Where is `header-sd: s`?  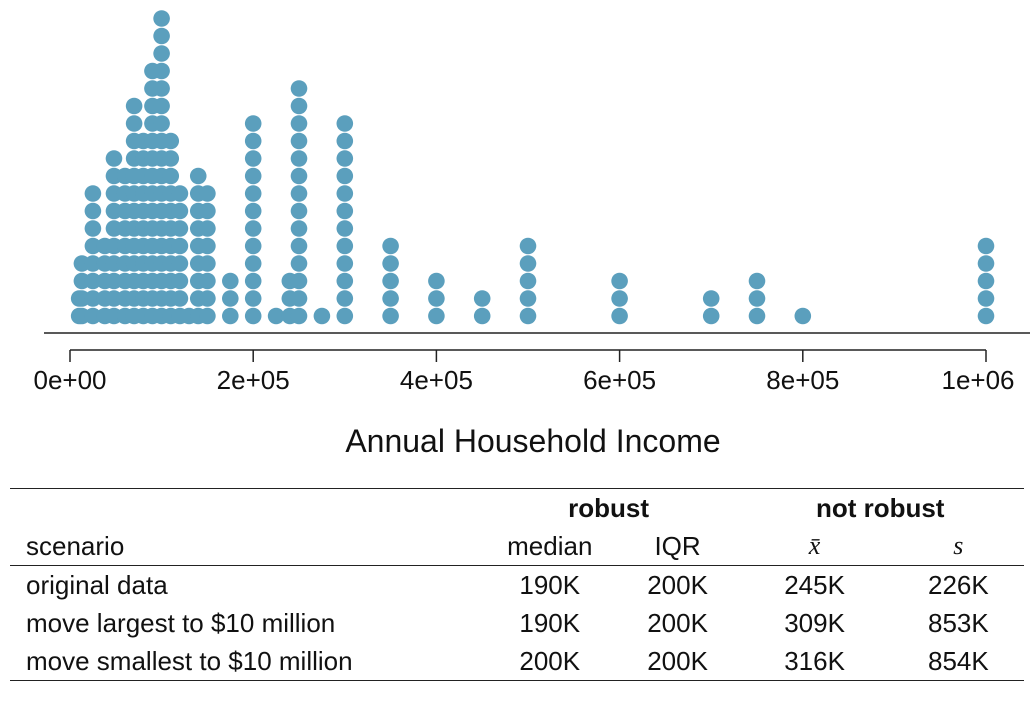
header-sd: s is located at coordinates (958, 546).